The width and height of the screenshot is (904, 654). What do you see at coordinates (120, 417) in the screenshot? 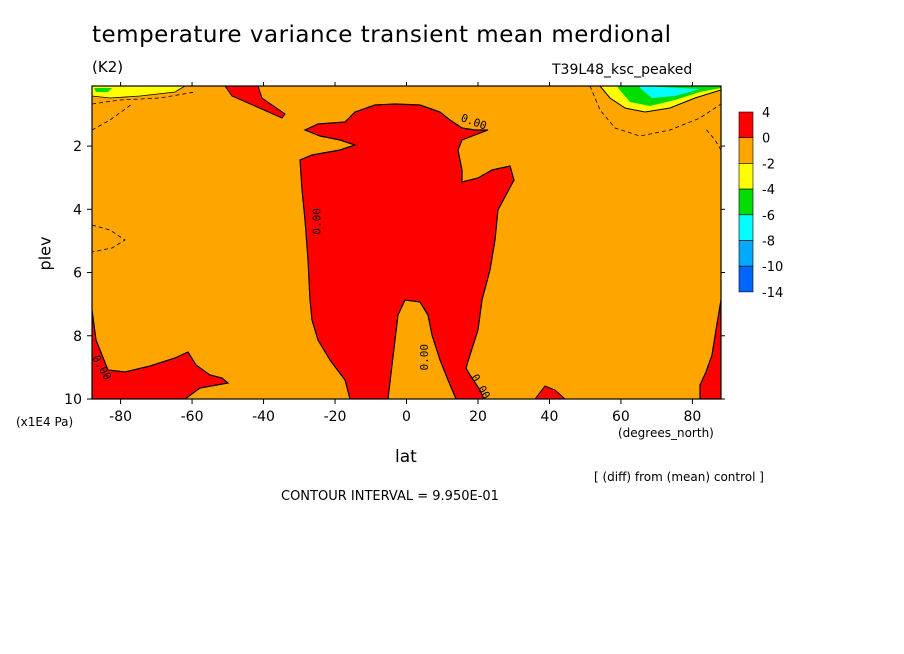
I see `x-tick-label: -80` at bounding box center [120, 417].